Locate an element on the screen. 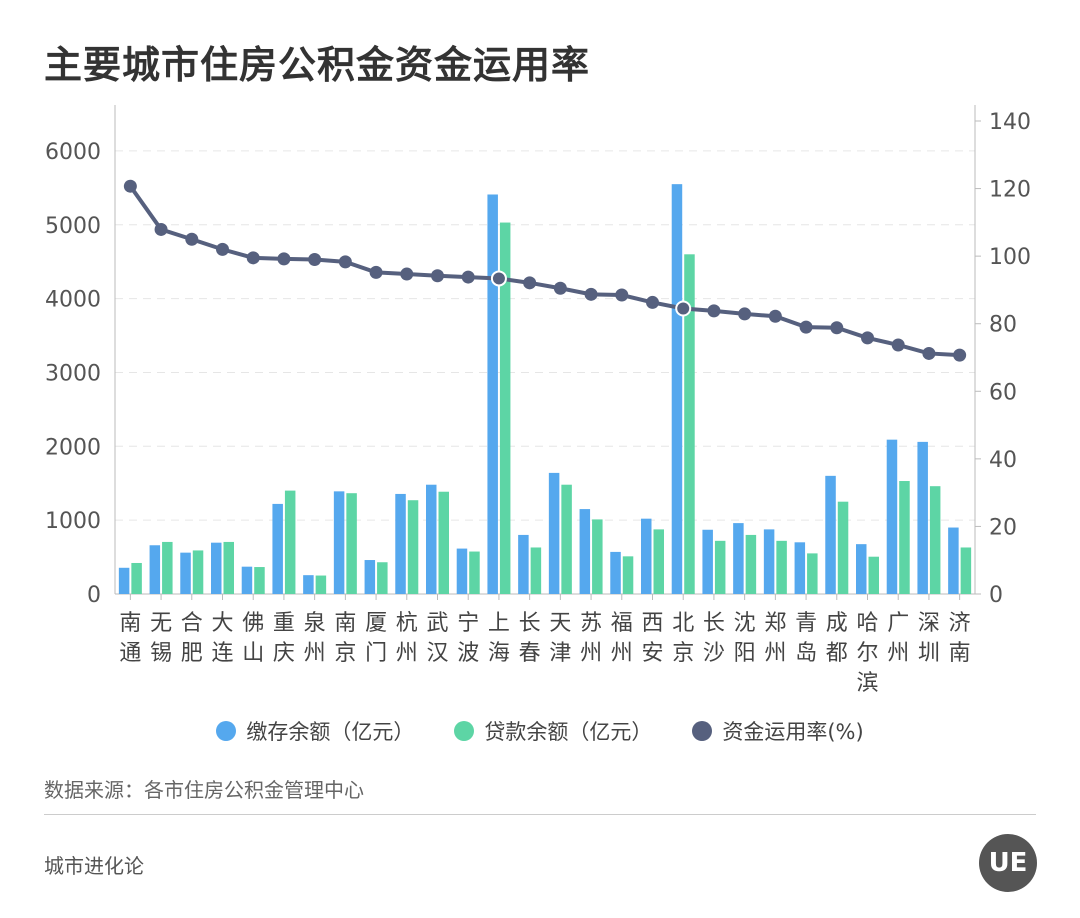  y-right-tick-label: 100 is located at coordinates (1010, 257).